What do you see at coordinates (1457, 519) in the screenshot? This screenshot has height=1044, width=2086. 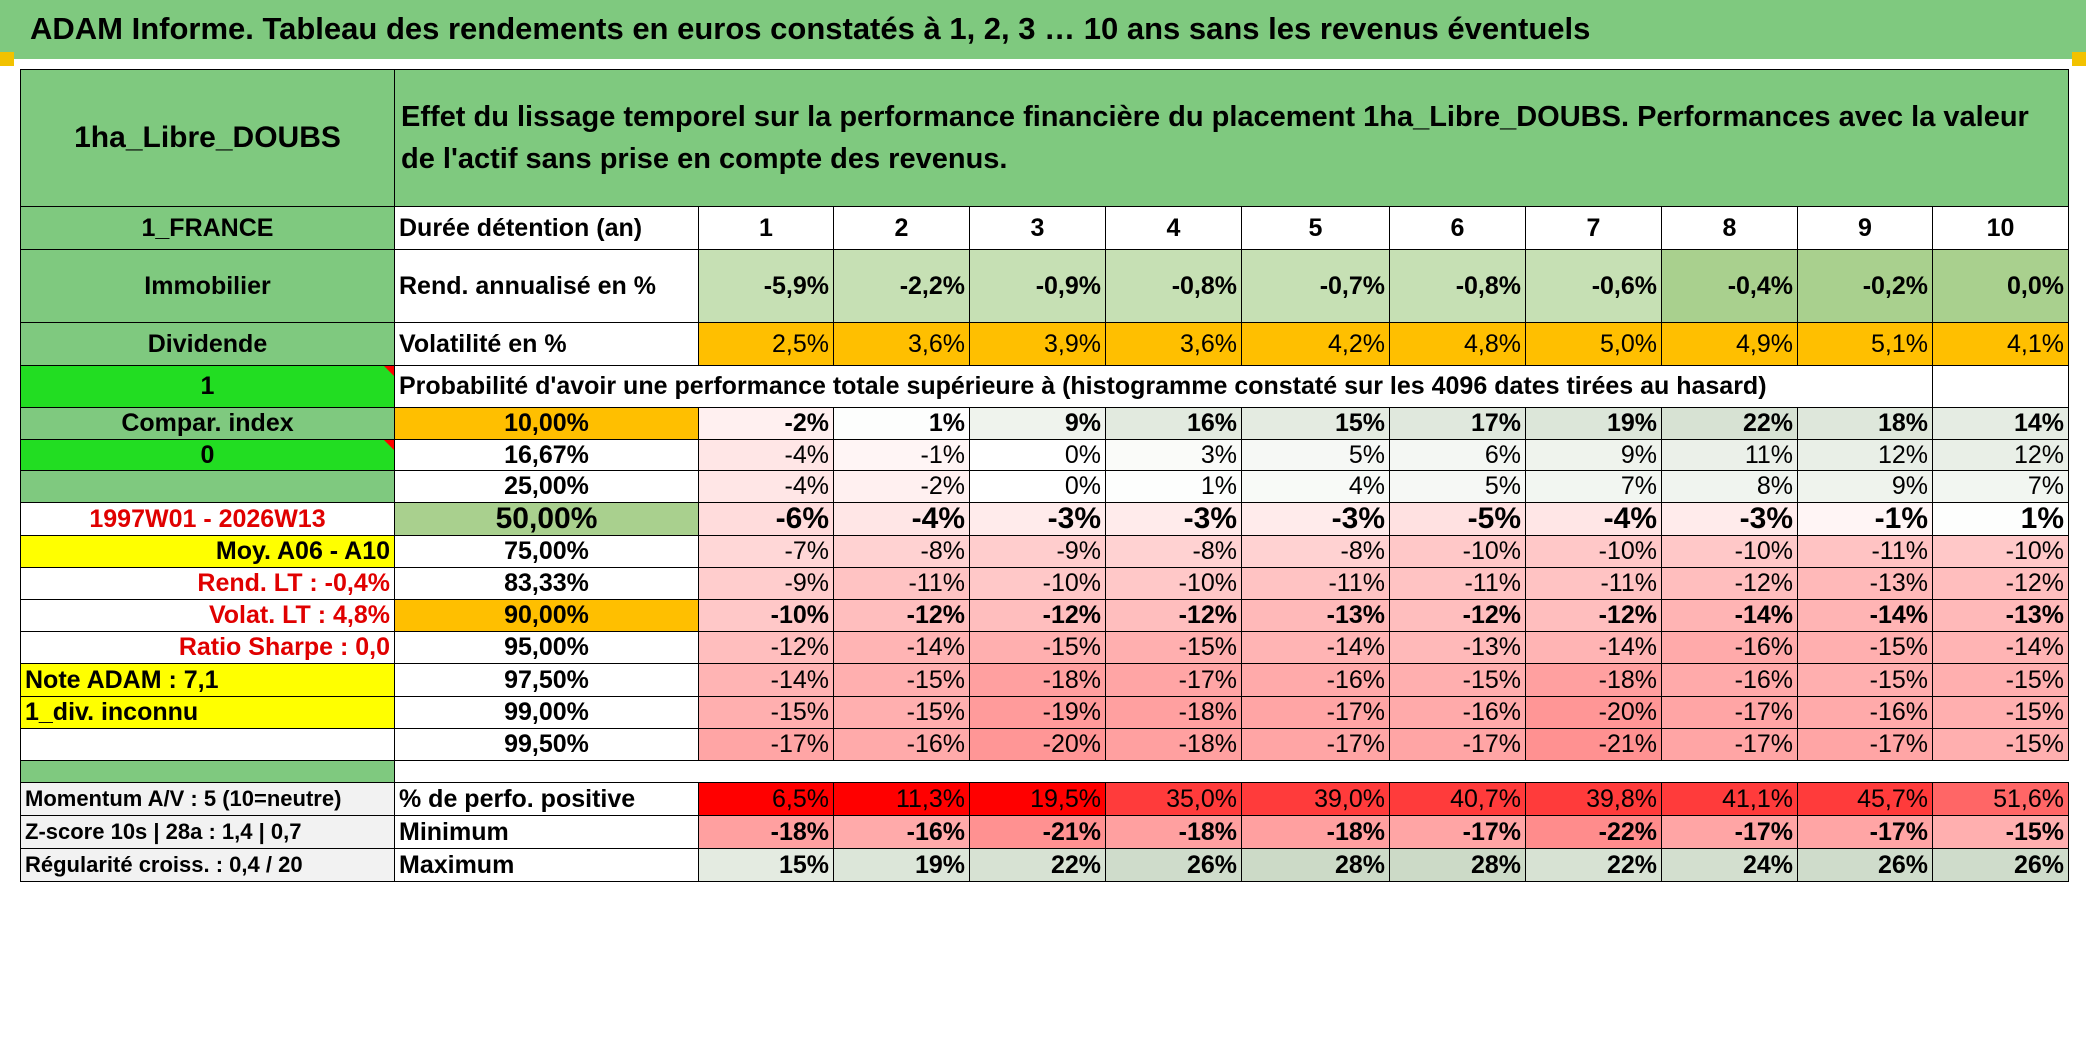 I see `quantile-value: -5%` at bounding box center [1457, 519].